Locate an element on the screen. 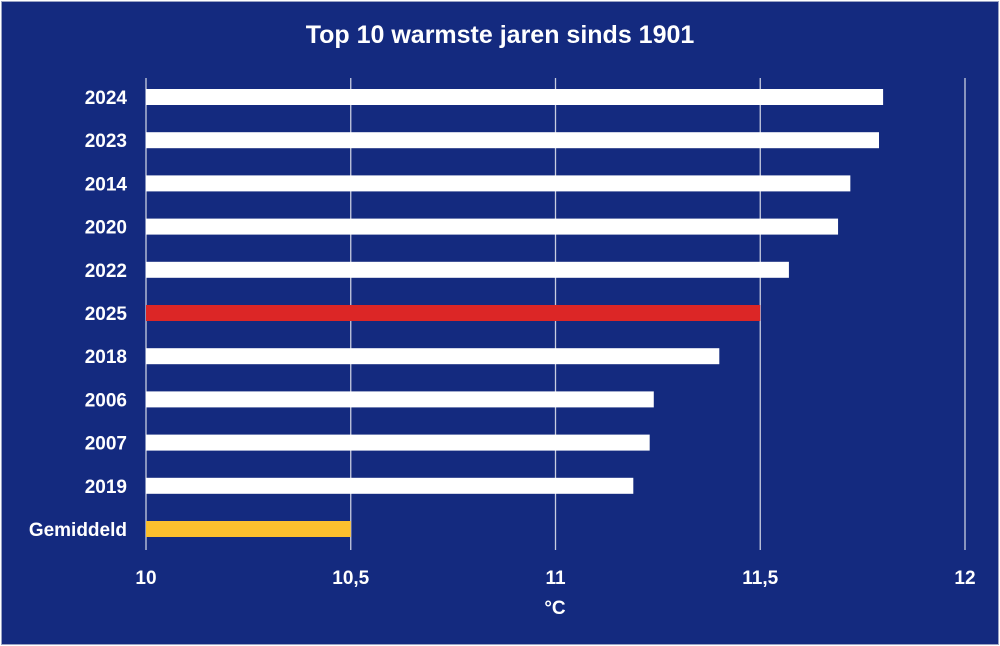  bar-2019 is located at coordinates (390, 485).